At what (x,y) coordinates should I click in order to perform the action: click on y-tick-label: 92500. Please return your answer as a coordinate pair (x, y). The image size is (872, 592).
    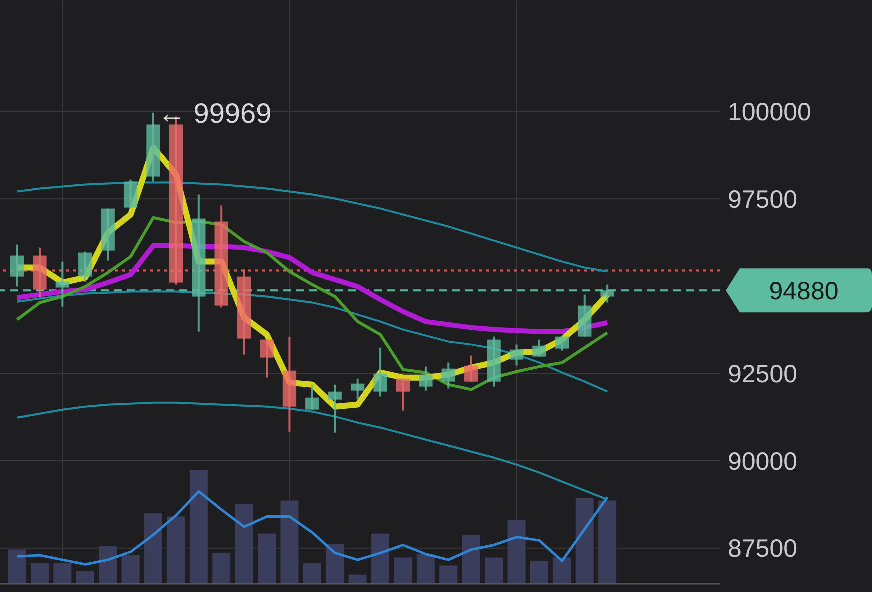
    Looking at the image, I should click on (763, 374).